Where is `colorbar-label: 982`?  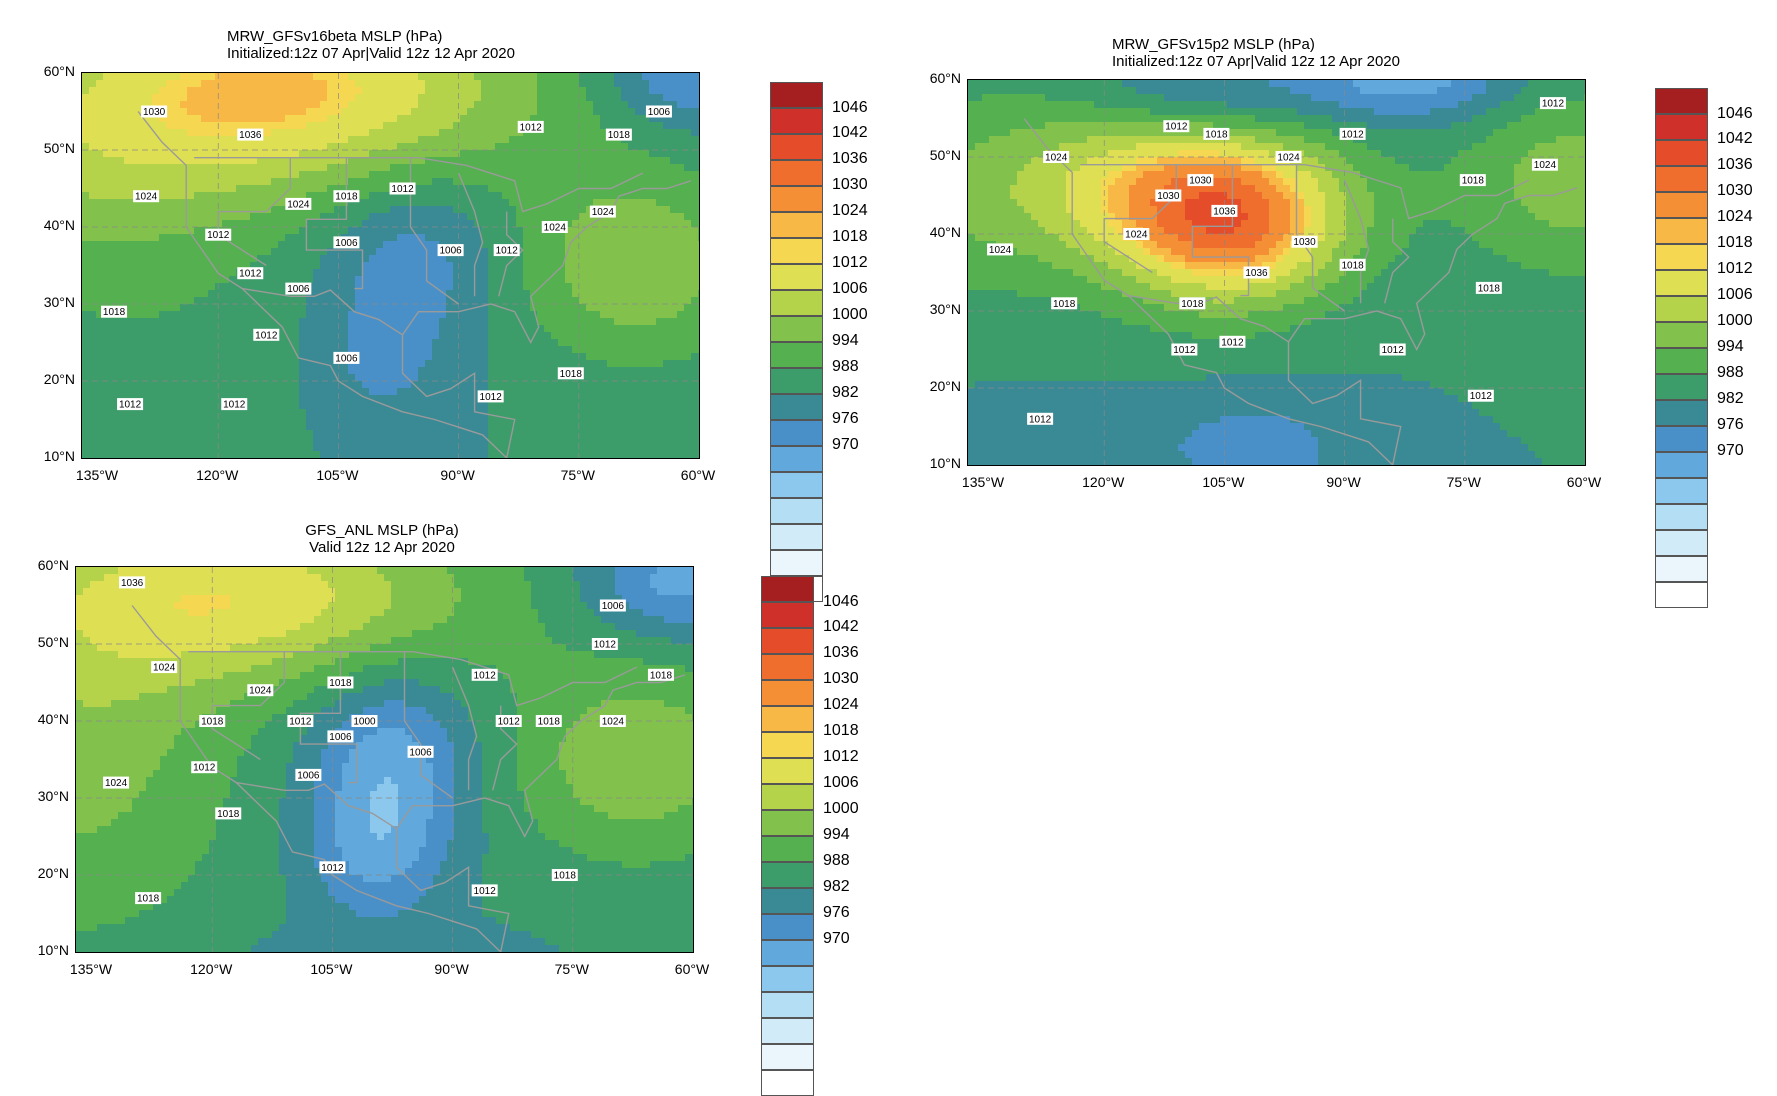 colorbar-label: 982 is located at coordinates (836, 887).